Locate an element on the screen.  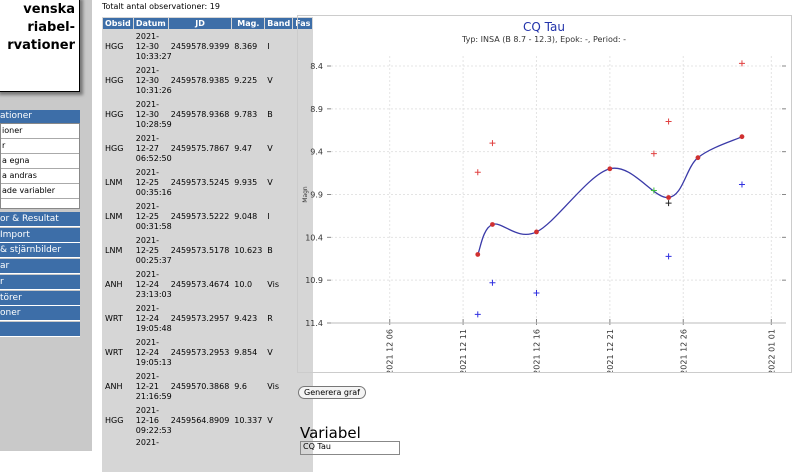
table-cell: Vis is located at coordinates (278, 386).